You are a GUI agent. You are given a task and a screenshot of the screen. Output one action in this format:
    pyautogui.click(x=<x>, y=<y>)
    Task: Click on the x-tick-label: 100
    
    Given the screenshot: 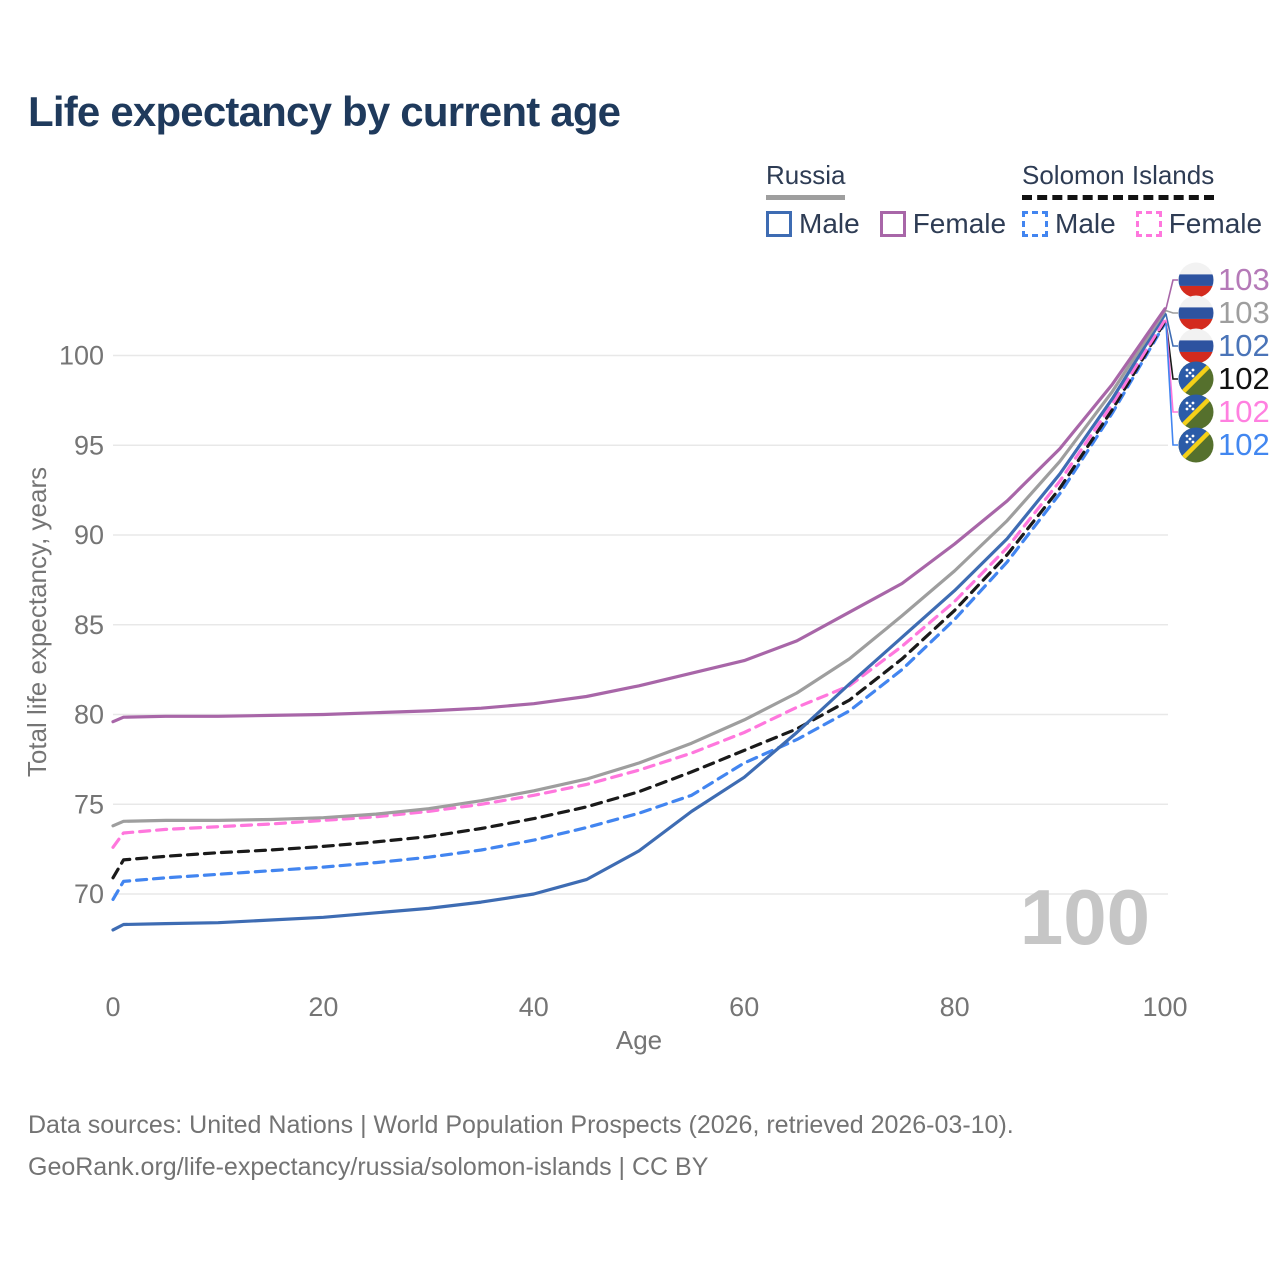 What is the action you would take?
    pyautogui.click(x=1164, y=1007)
    